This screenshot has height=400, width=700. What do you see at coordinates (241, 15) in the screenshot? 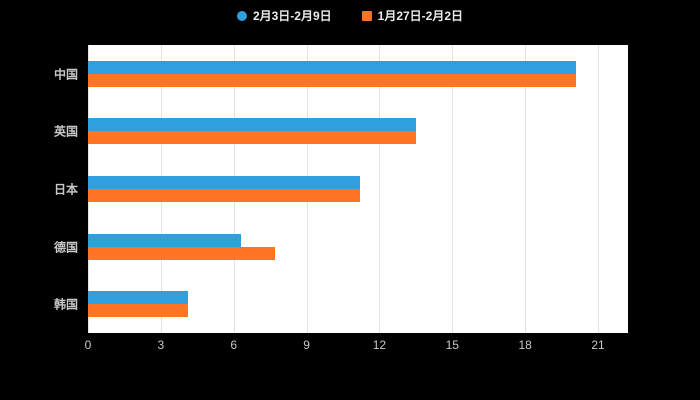
I see `legend-circle-marker-icon` at bounding box center [241, 15].